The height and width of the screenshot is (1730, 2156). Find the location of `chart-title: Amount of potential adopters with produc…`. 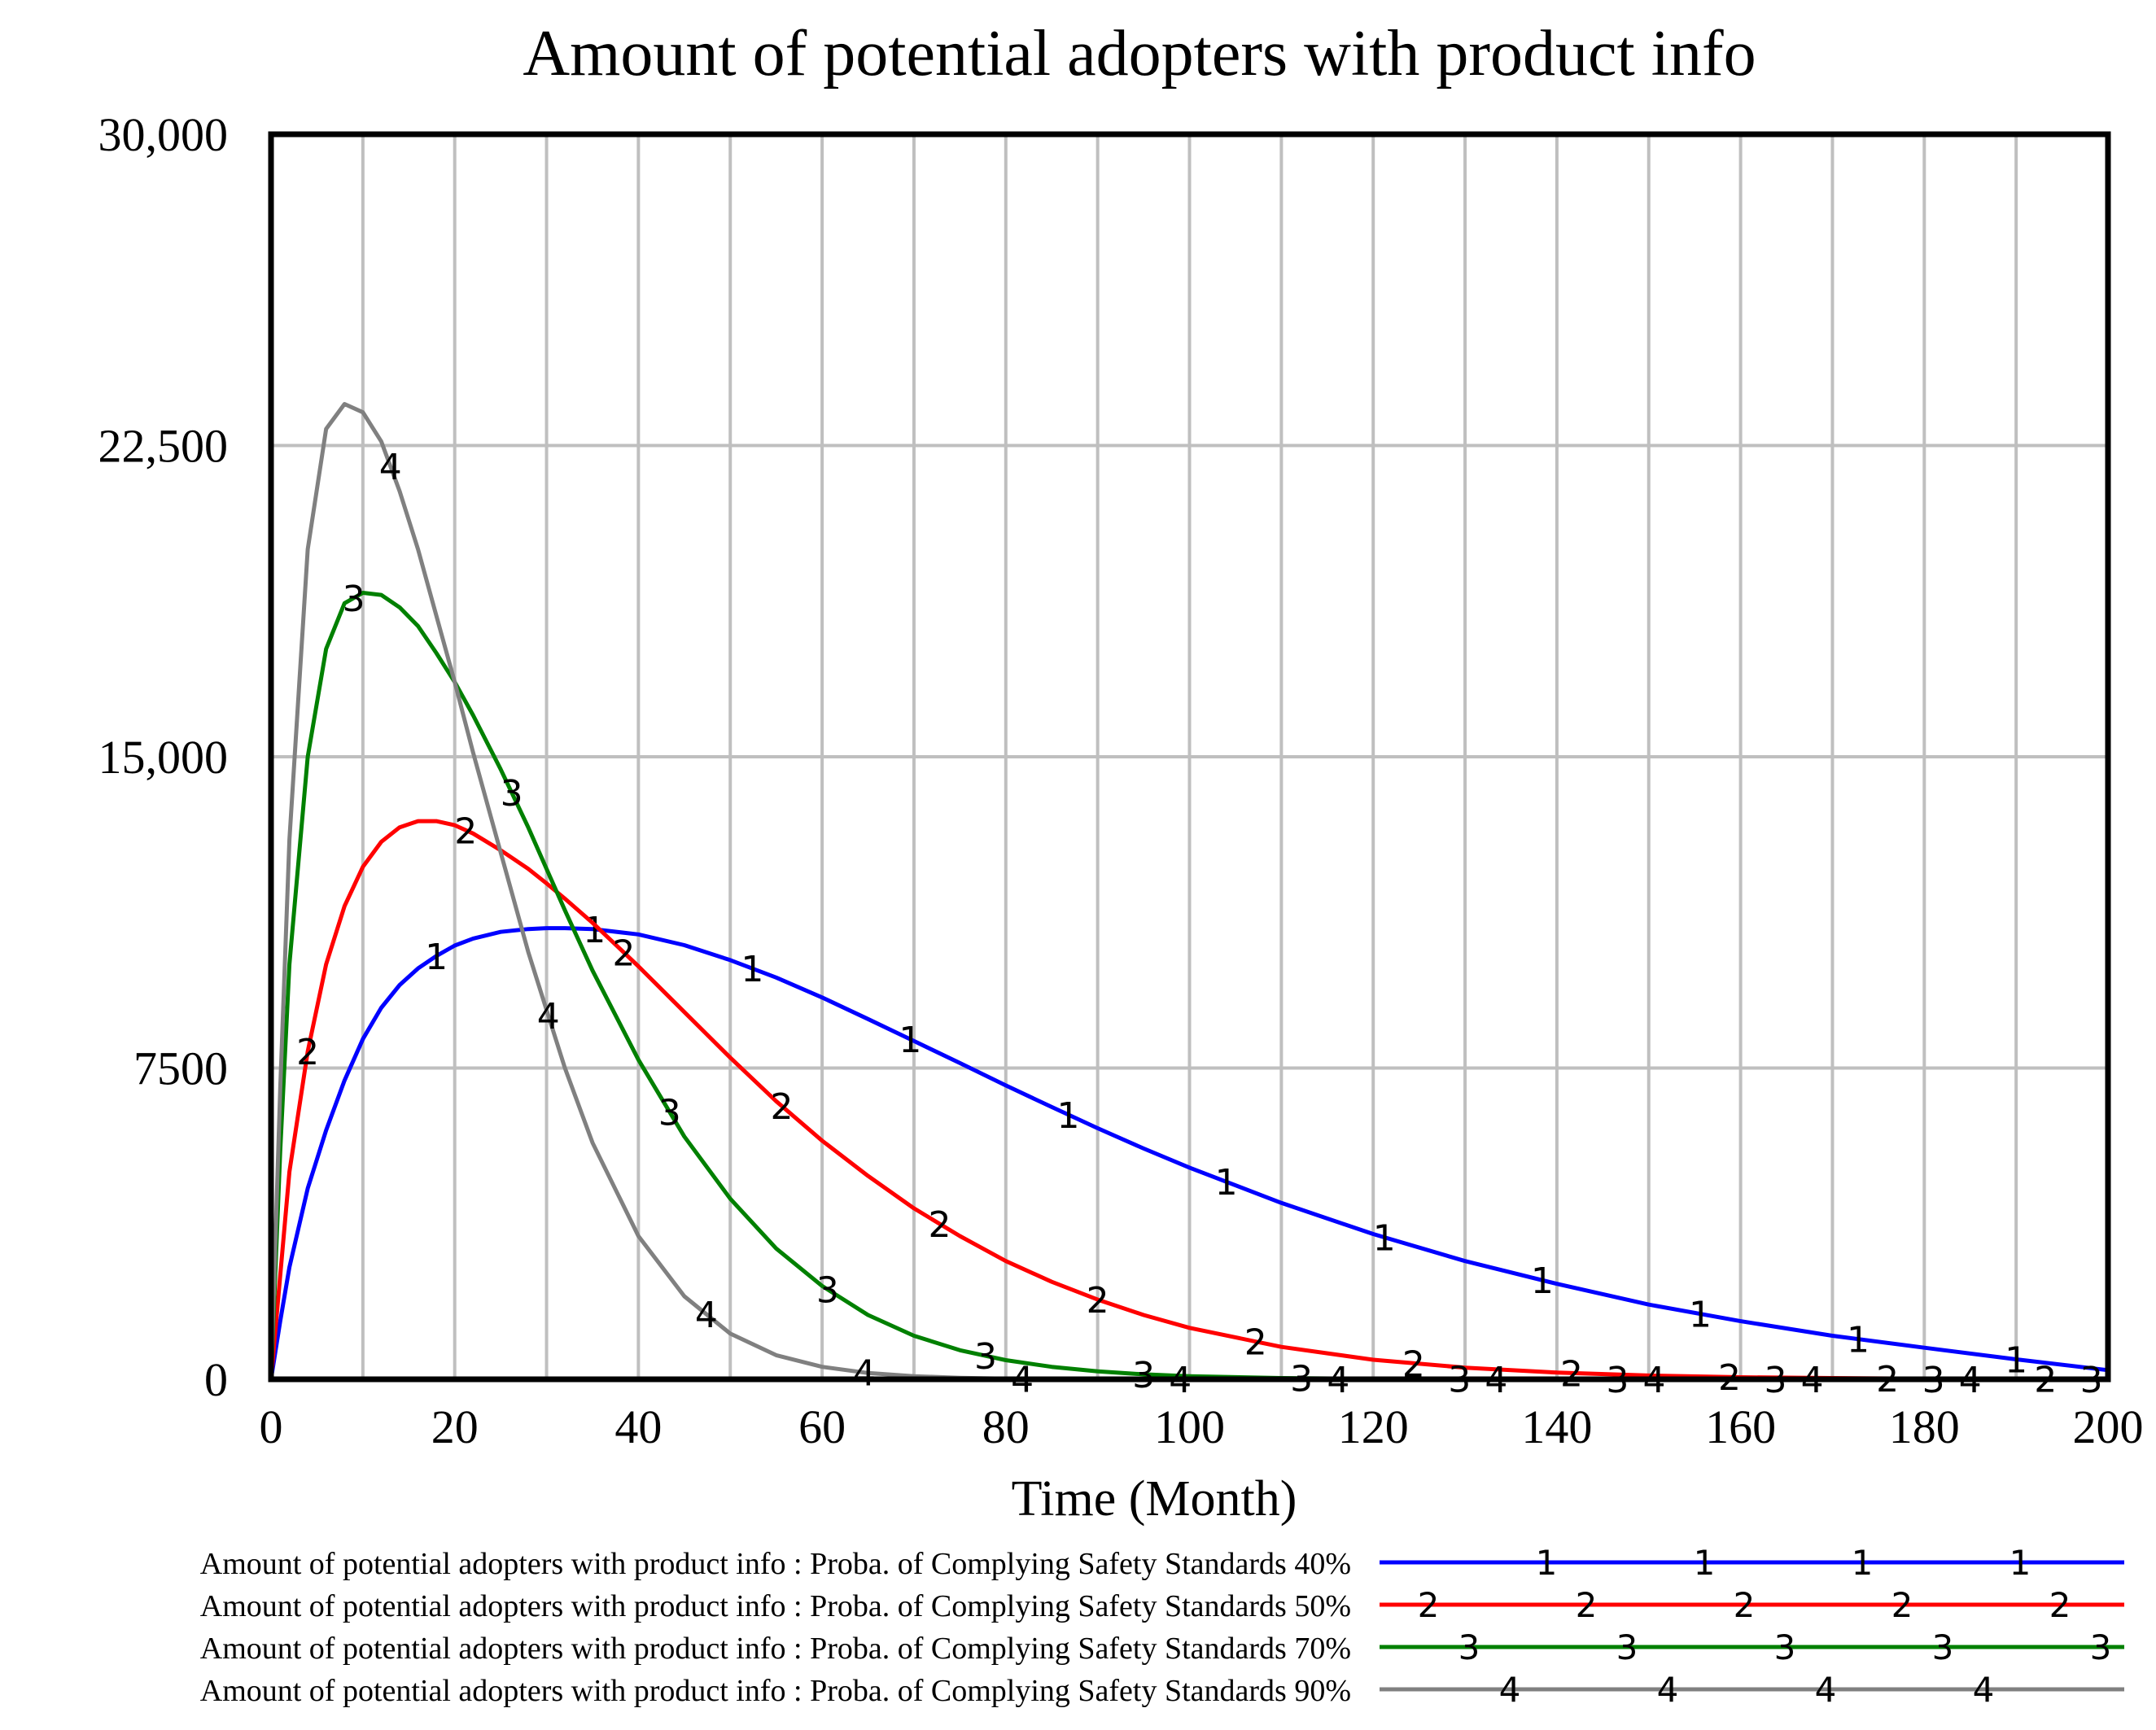

chart-title: Amount of potential adopters with produc… is located at coordinates (1139, 54).